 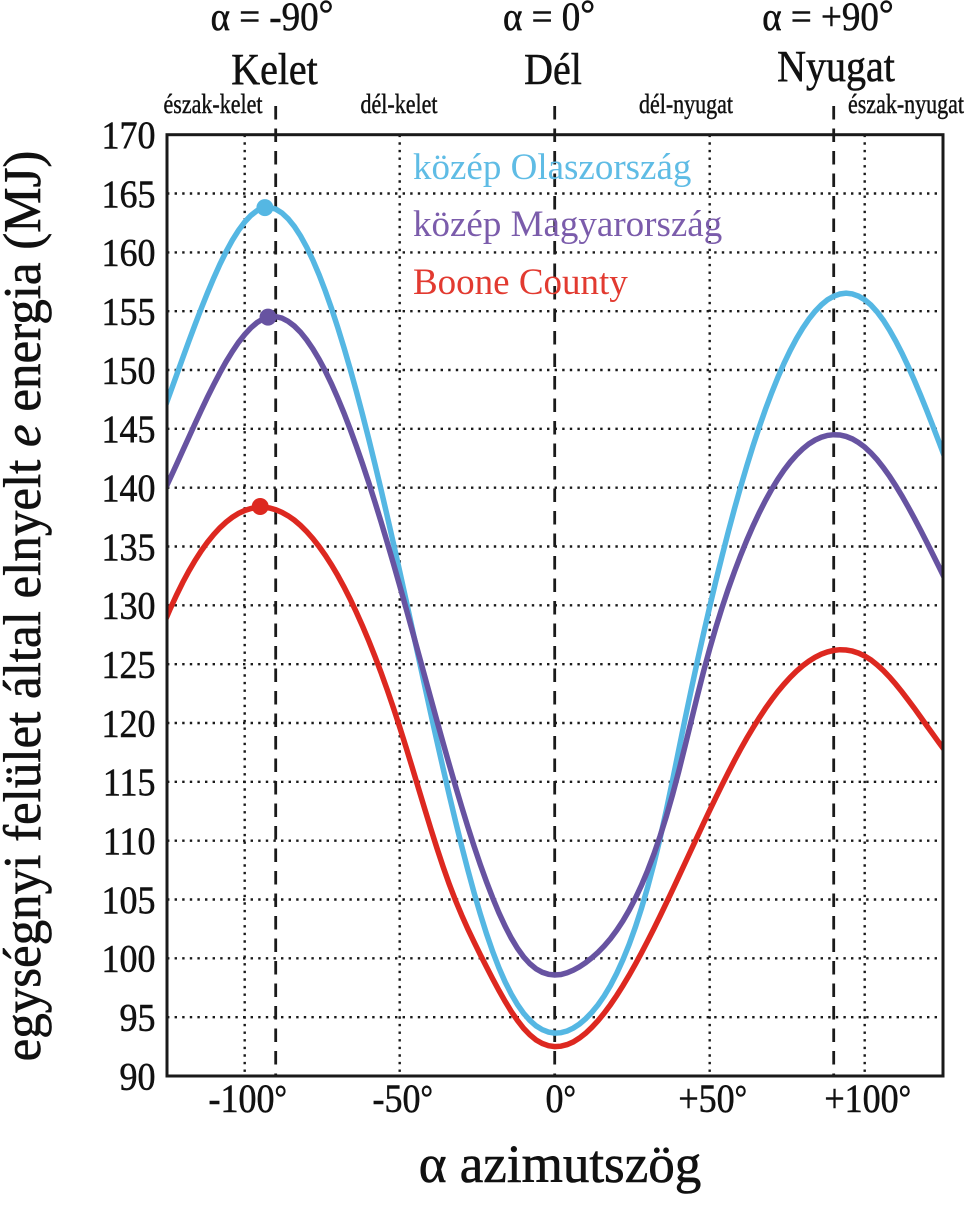 What do you see at coordinates (274, 70) in the screenshot?
I see `svg-text: Kelet` at bounding box center [274, 70].